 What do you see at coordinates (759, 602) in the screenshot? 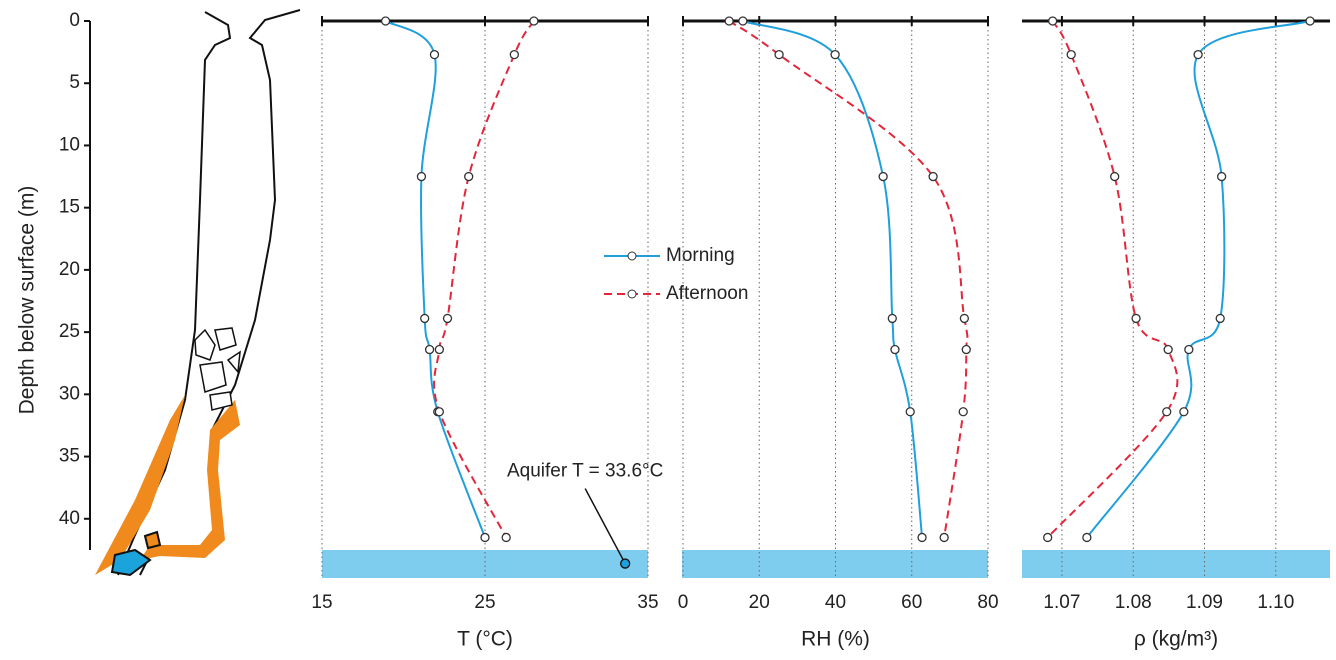
I see `x-tick-label: 20` at bounding box center [759, 602].